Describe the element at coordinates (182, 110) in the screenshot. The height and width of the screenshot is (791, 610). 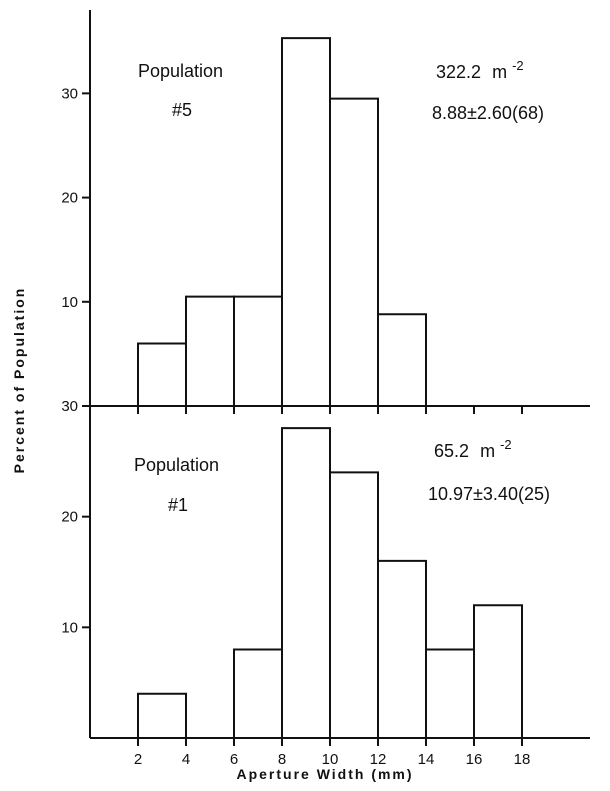
I see `top-population-number: #5` at that location.